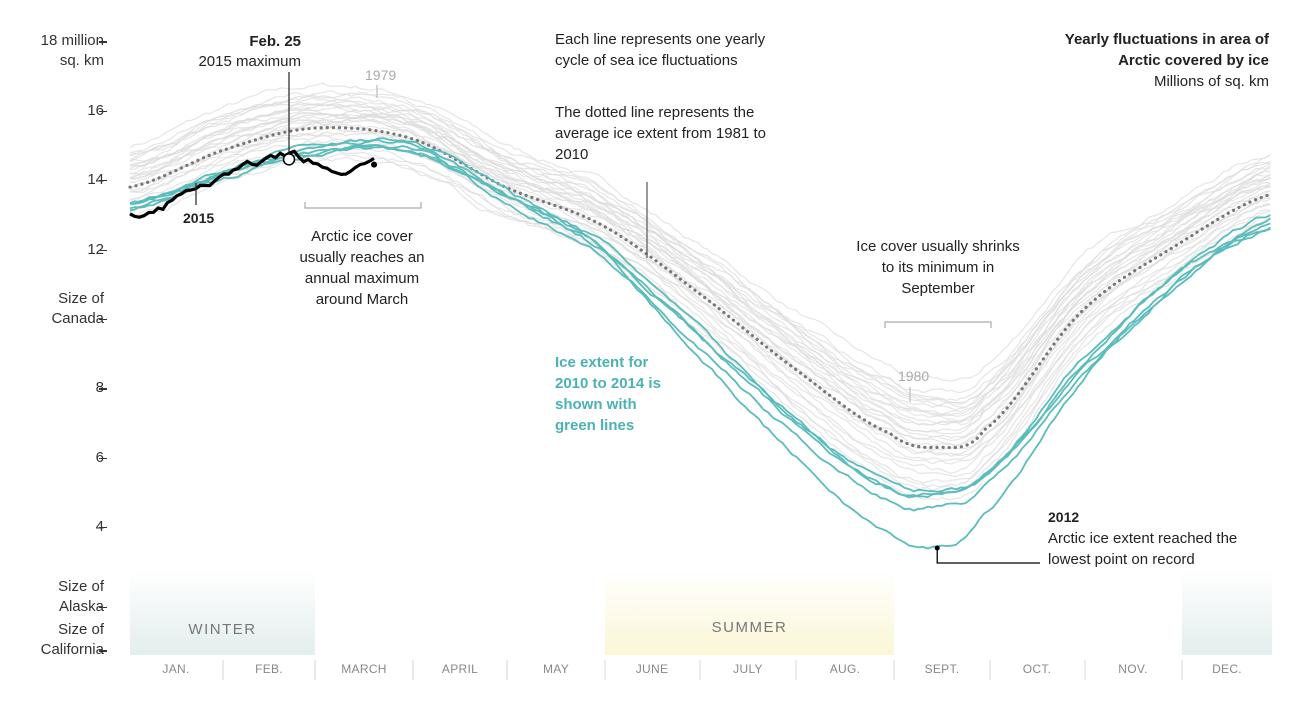 This screenshot has width=1294, height=704. Describe the element at coordinates (655, 112) in the screenshot. I see `note-line: The dotted line represents the` at that location.